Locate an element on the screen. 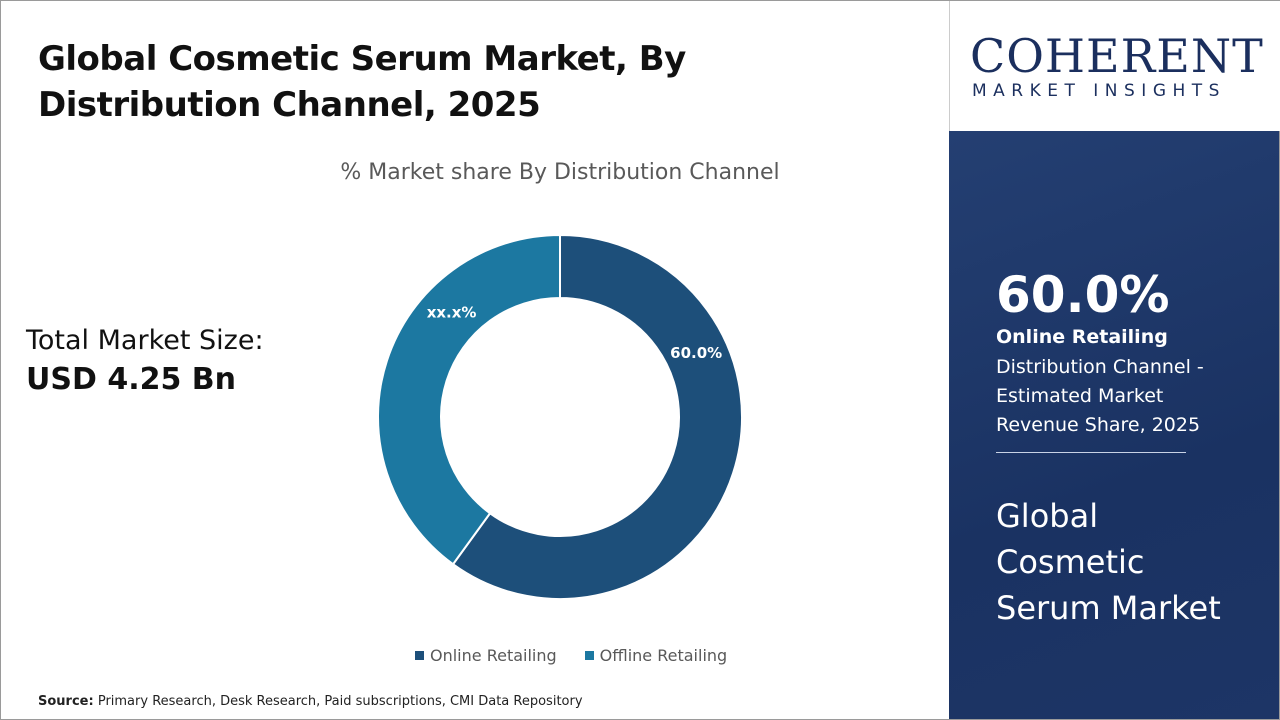 This screenshot has height=720, width=1280. total-market-size-value: USD 4.25 Bn is located at coordinates (131, 379).